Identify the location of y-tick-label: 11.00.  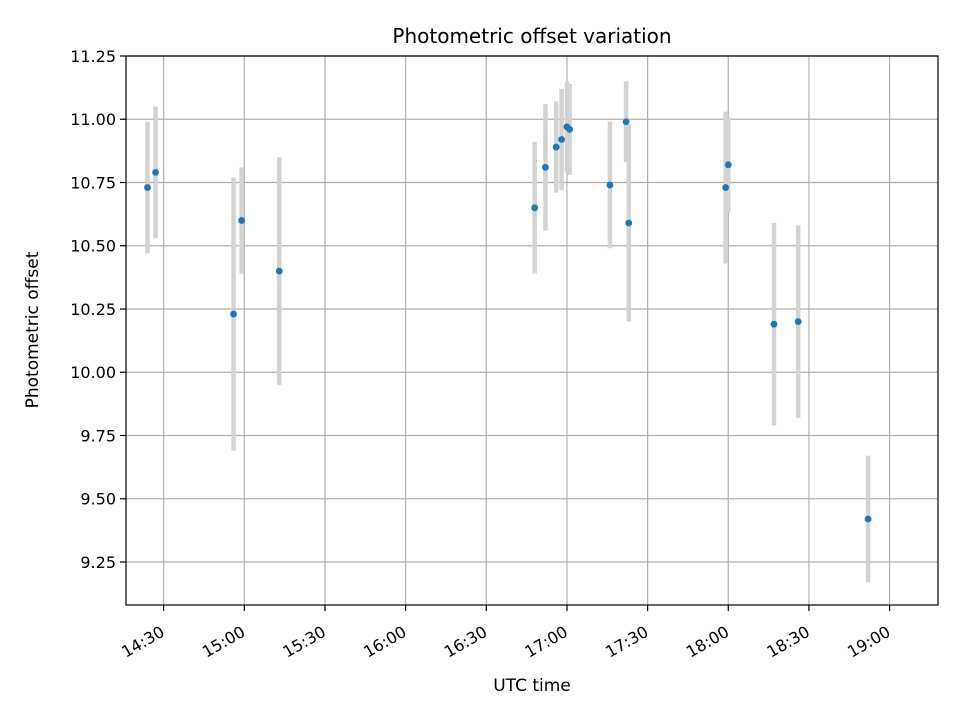
(93, 119).